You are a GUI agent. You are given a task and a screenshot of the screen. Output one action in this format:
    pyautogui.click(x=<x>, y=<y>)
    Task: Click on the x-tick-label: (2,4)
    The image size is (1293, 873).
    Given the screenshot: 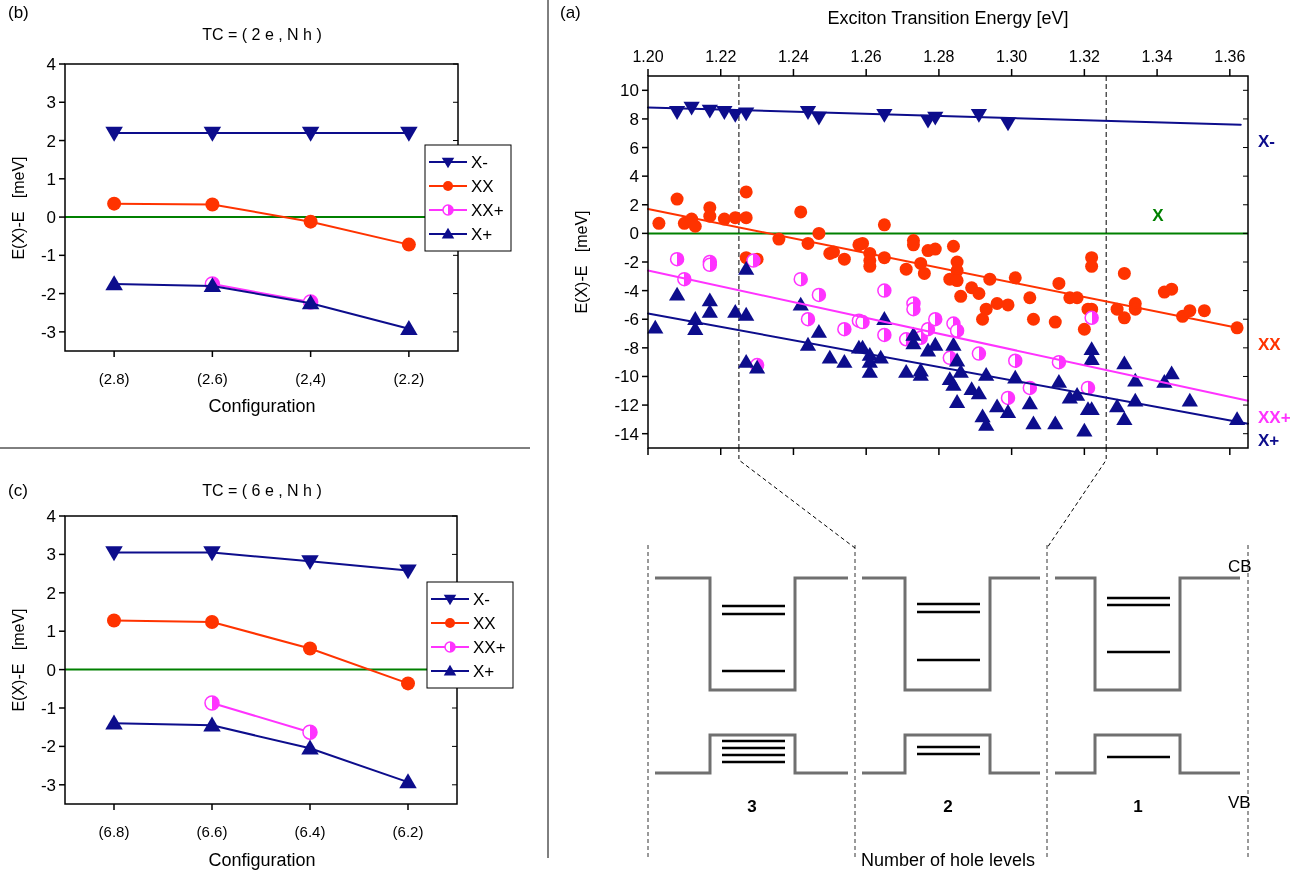 What is the action you would take?
    pyautogui.click(x=311, y=378)
    